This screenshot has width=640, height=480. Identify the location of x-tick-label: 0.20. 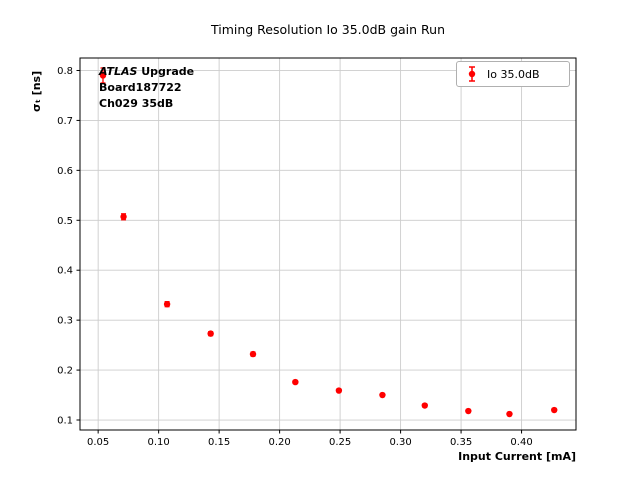
(279, 442).